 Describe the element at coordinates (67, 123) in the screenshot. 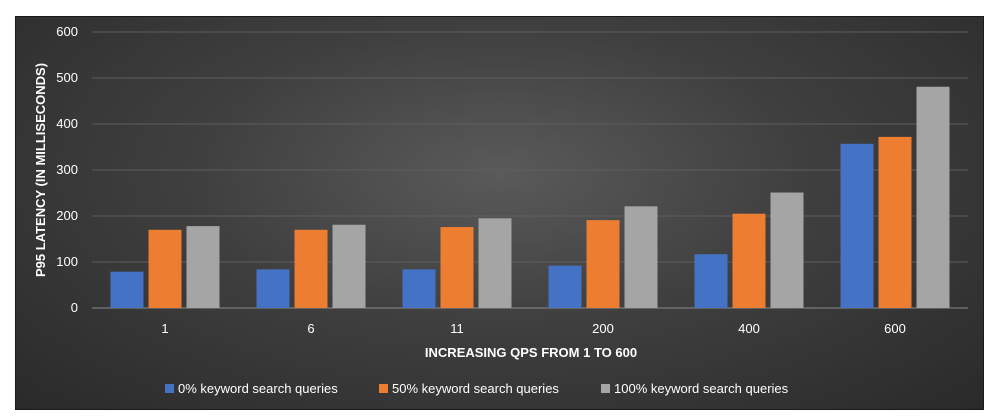

I see `y-tick-label: 400` at that location.